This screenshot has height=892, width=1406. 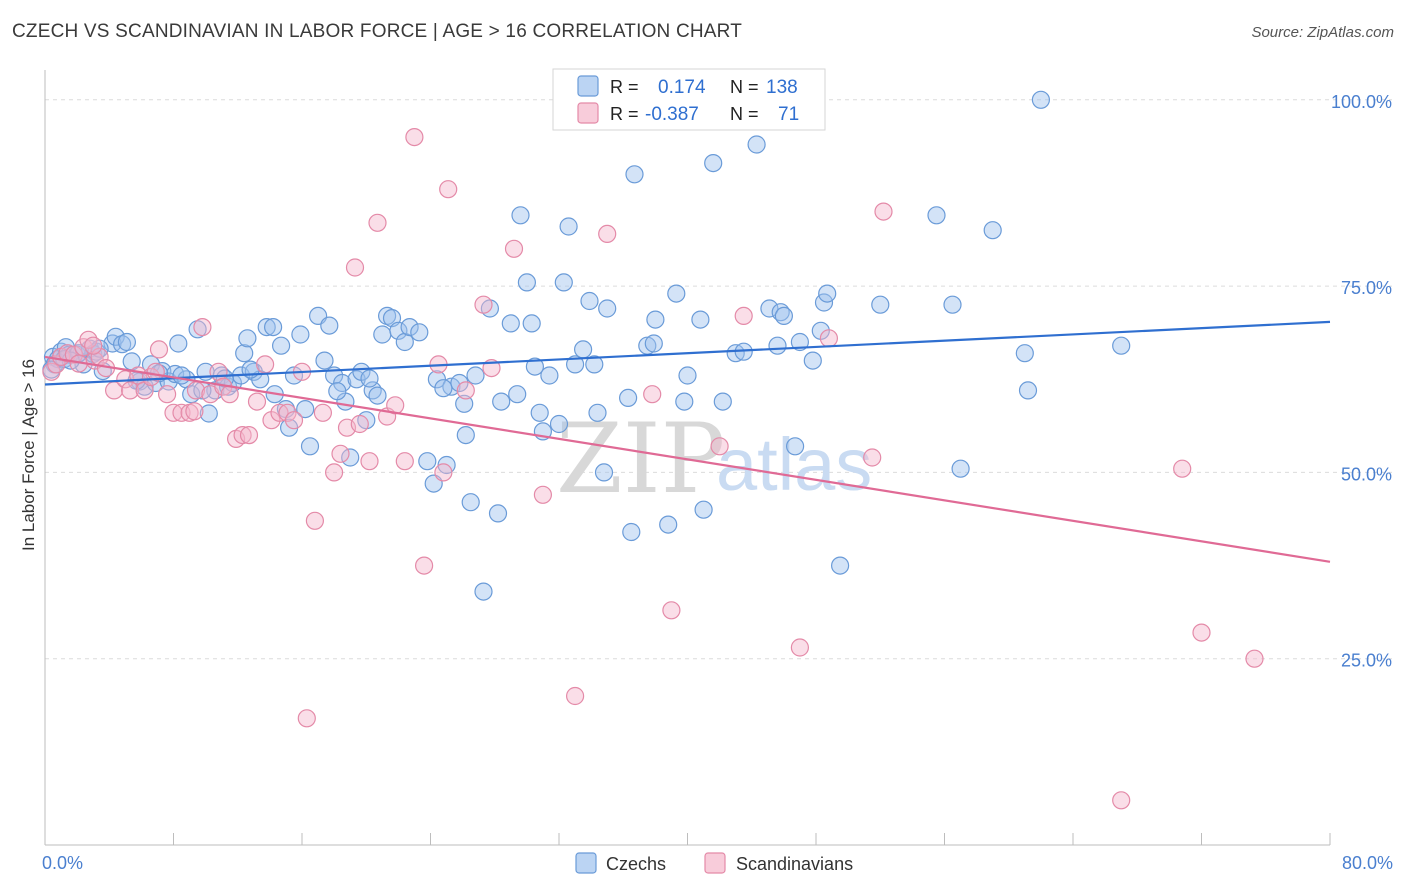 What do you see at coordinates (1366, 288) in the screenshot?
I see `y-tick-label-2: 75.0%` at bounding box center [1366, 288].